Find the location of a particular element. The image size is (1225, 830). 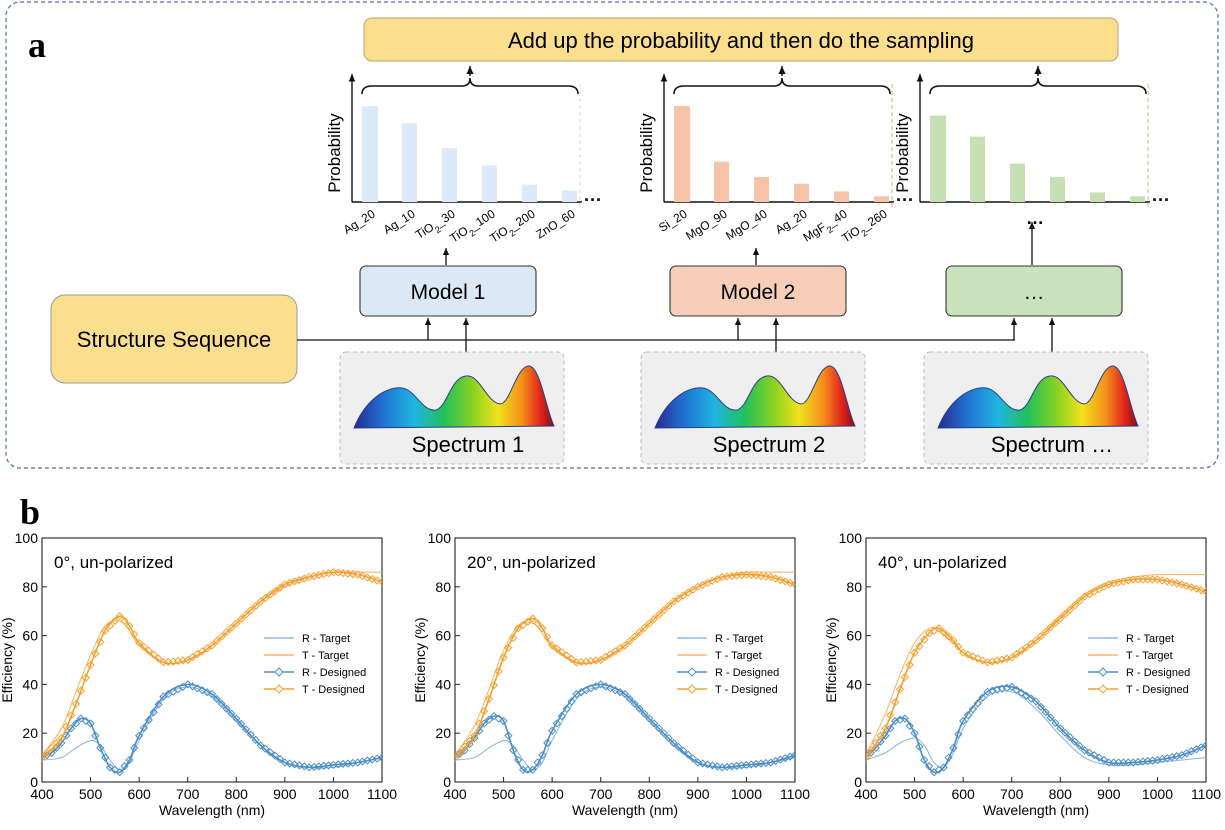

legend-label: R - Target is located at coordinates (326, 639).